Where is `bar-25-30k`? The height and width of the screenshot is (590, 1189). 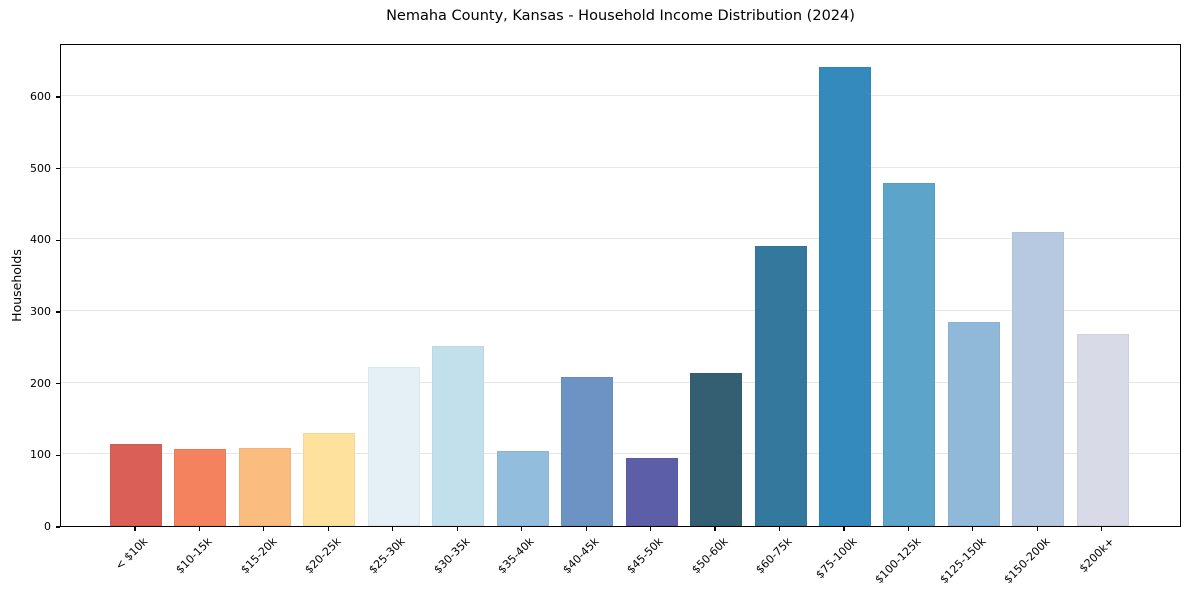
bar-25-30k is located at coordinates (393, 446).